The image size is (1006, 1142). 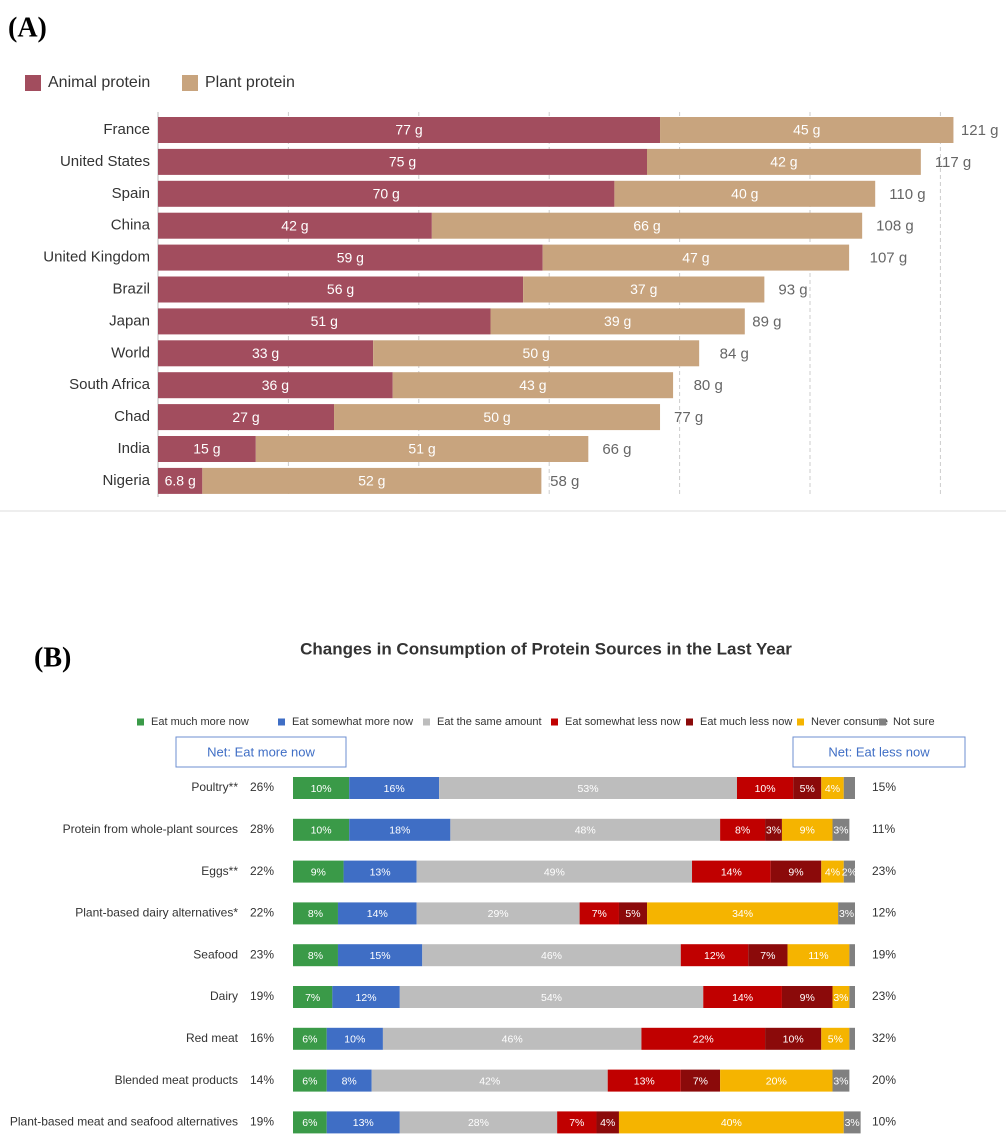 I want to click on value-label: 56 g, so click(x=340, y=289).